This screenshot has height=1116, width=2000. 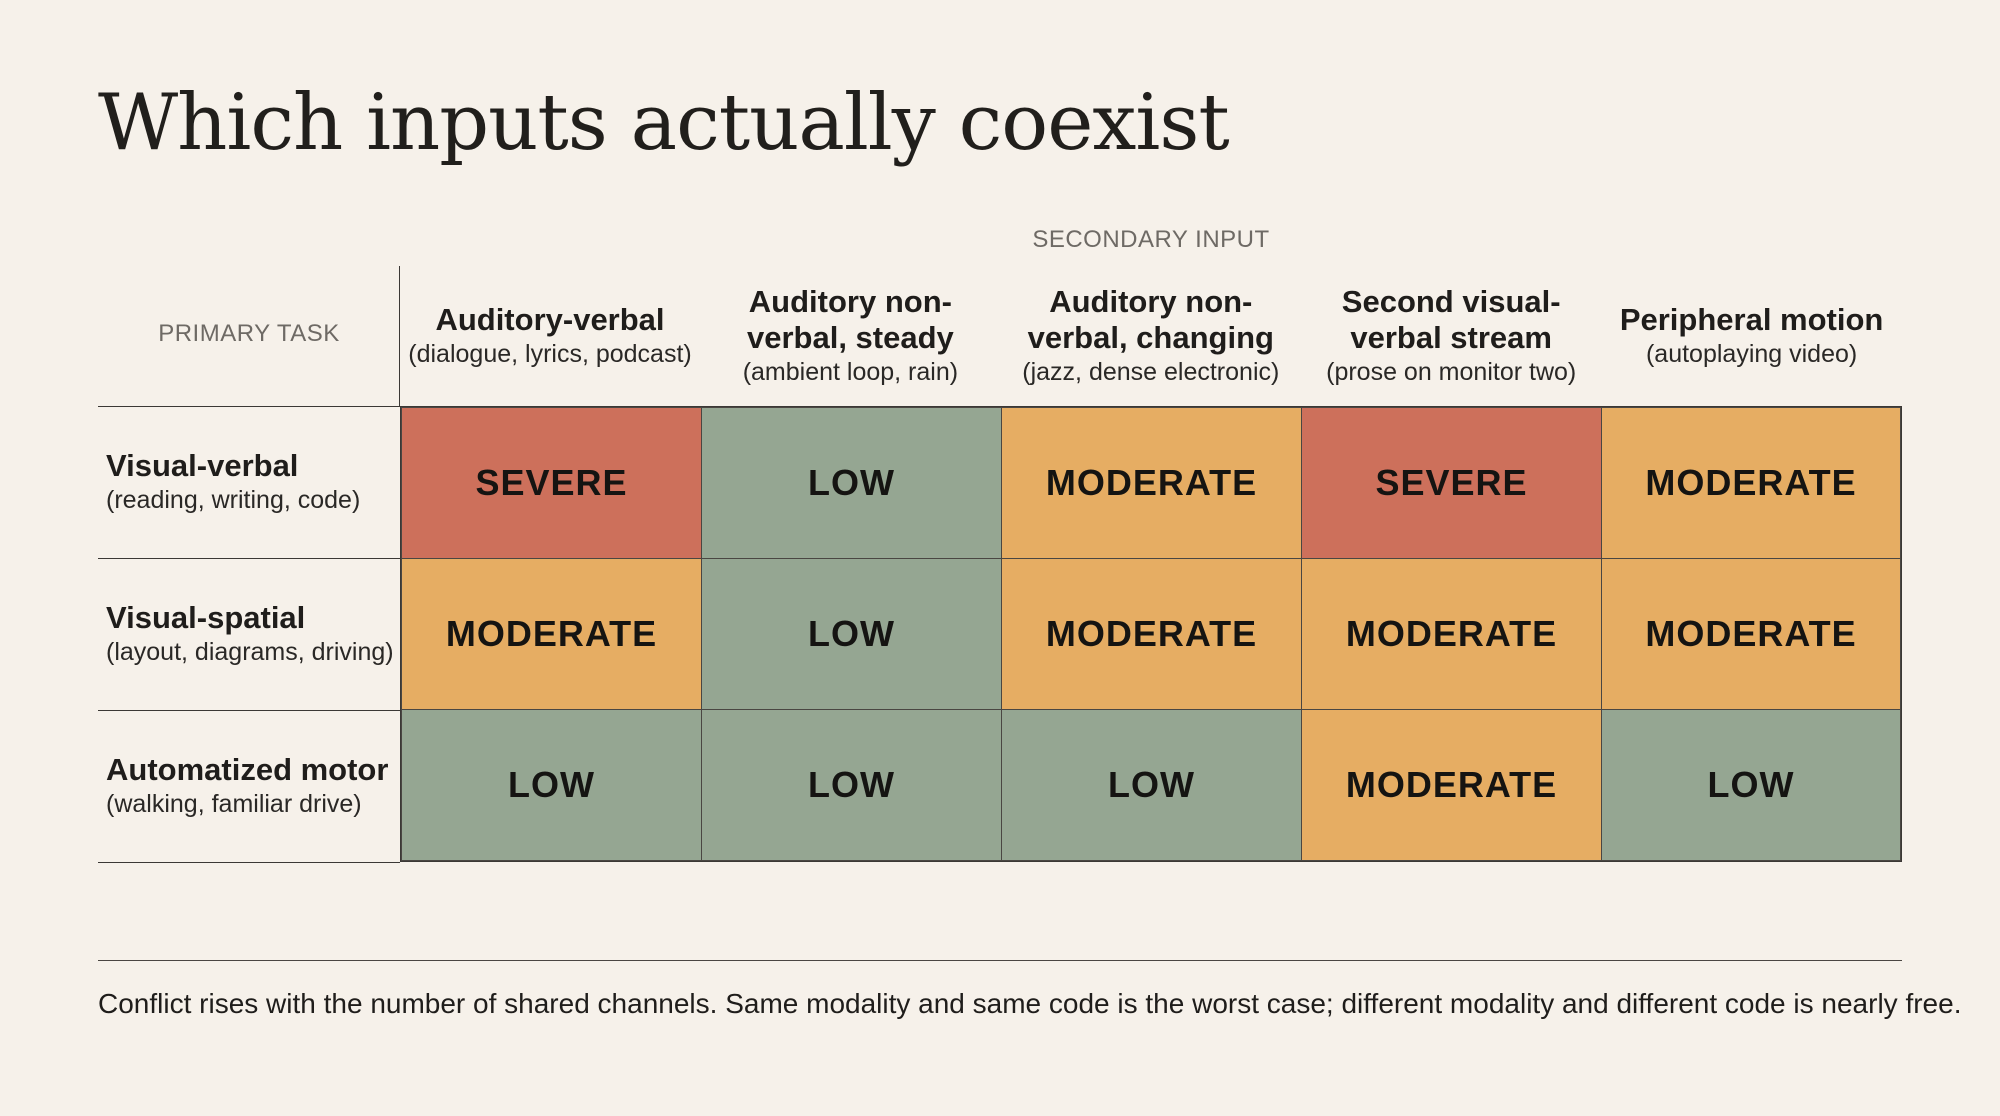 What do you see at coordinates (664, 123) in the screenshot?
I see `page-title: Which inputs actually coexist` at bounding box center [664, 123].